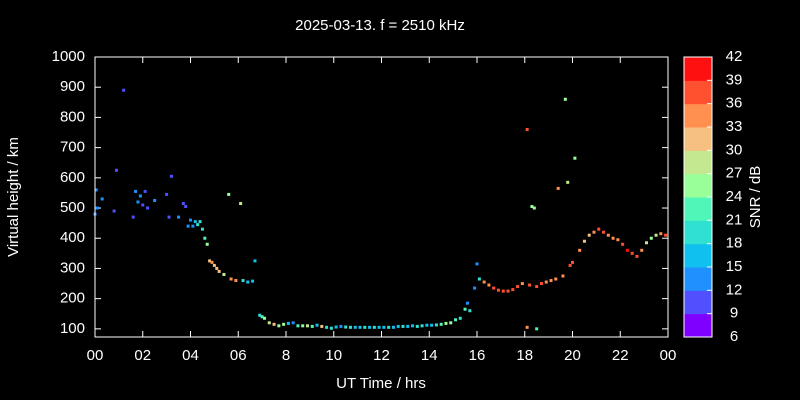 The width and height of the screenshot is (800, 400). I want to click on colorbar-tick-label: 42, so click(734, 56).